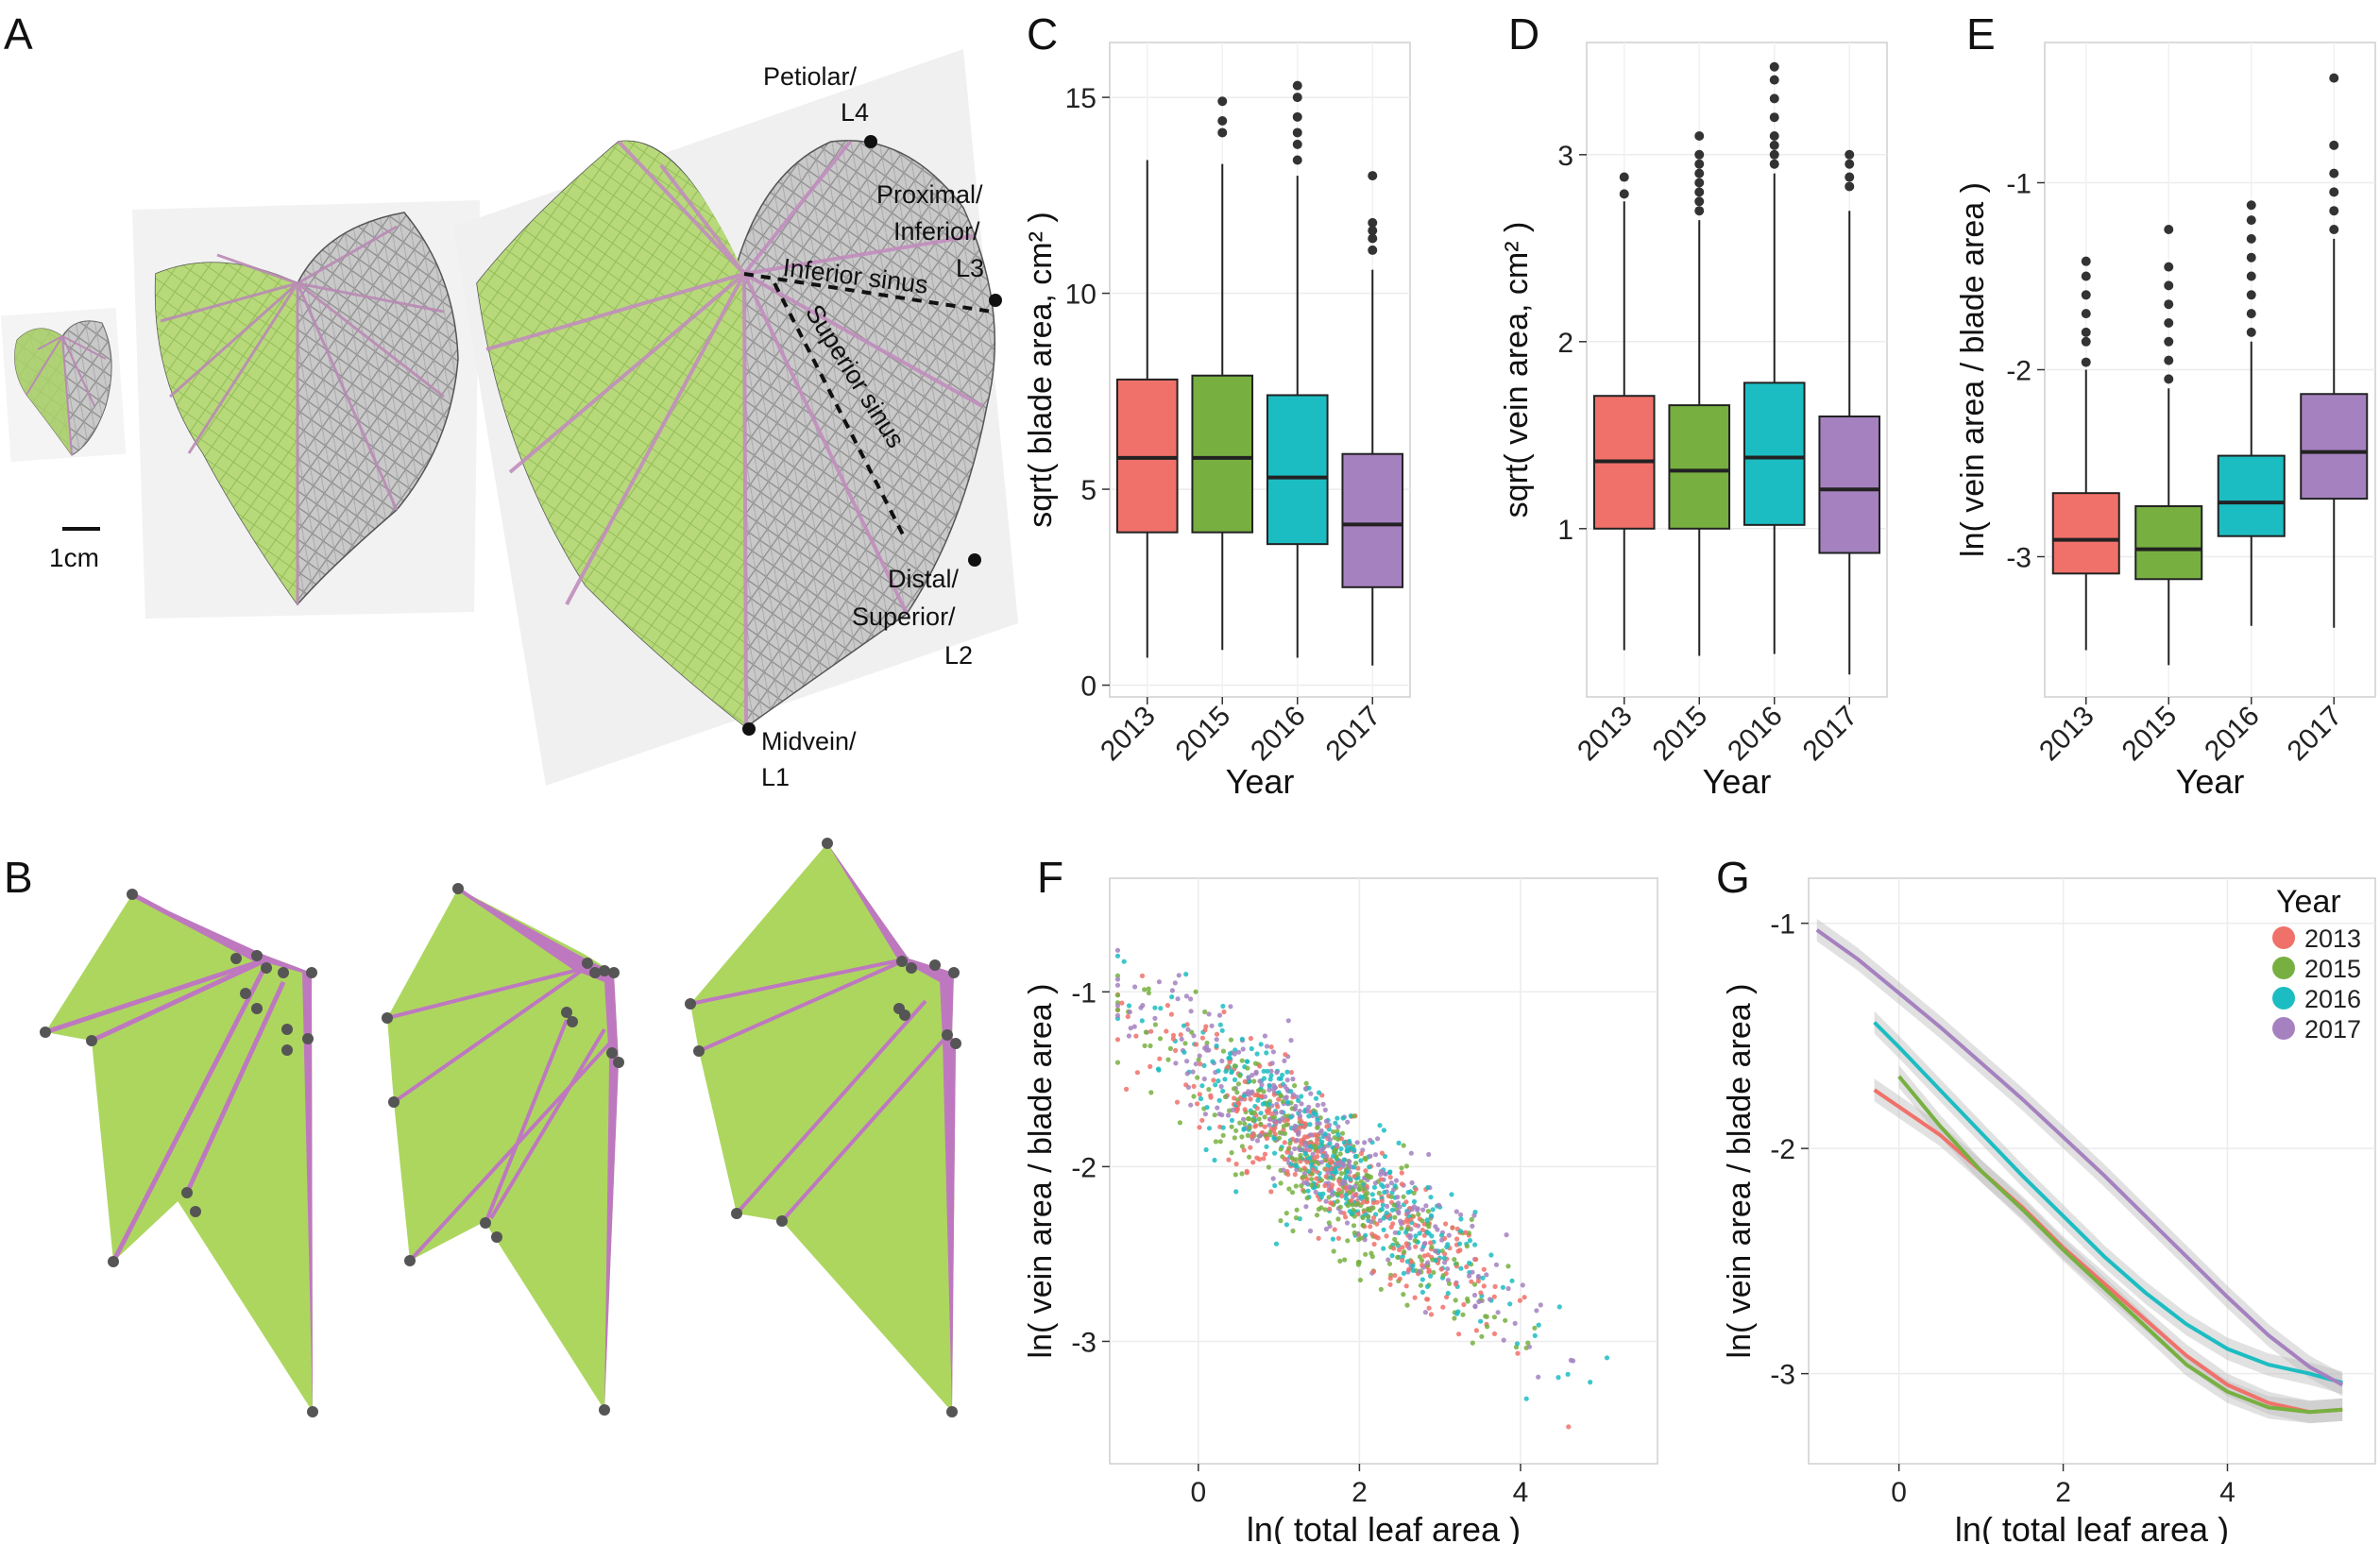  I want to click on legend-label-2016: 2016, so click(2332, 999).